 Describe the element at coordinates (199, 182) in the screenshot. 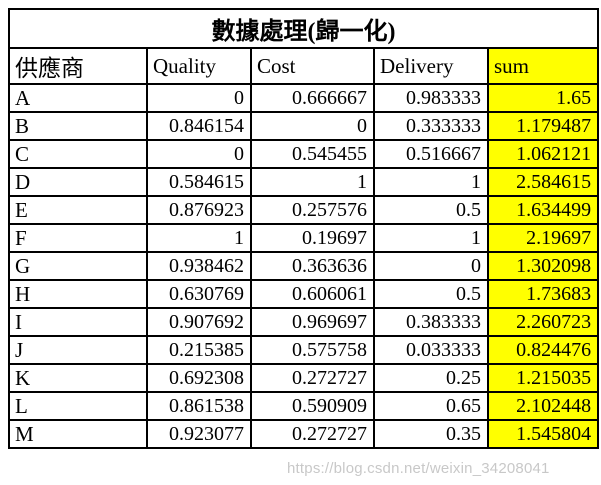

I see `cell-quality: 0.584615` at that location.